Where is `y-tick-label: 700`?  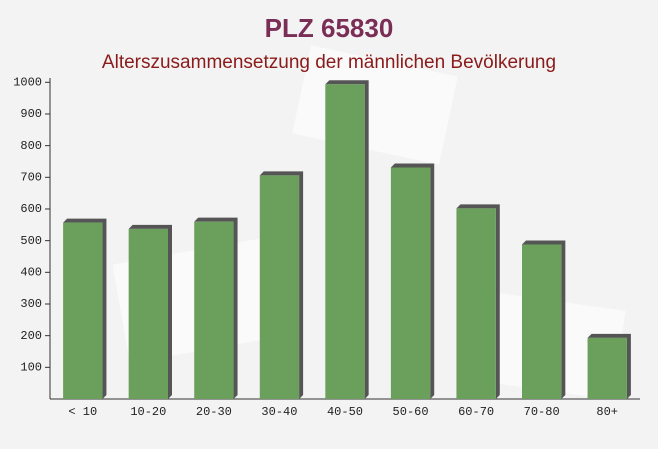
y-tick-label: 700 is located at coordinates (31, 177).